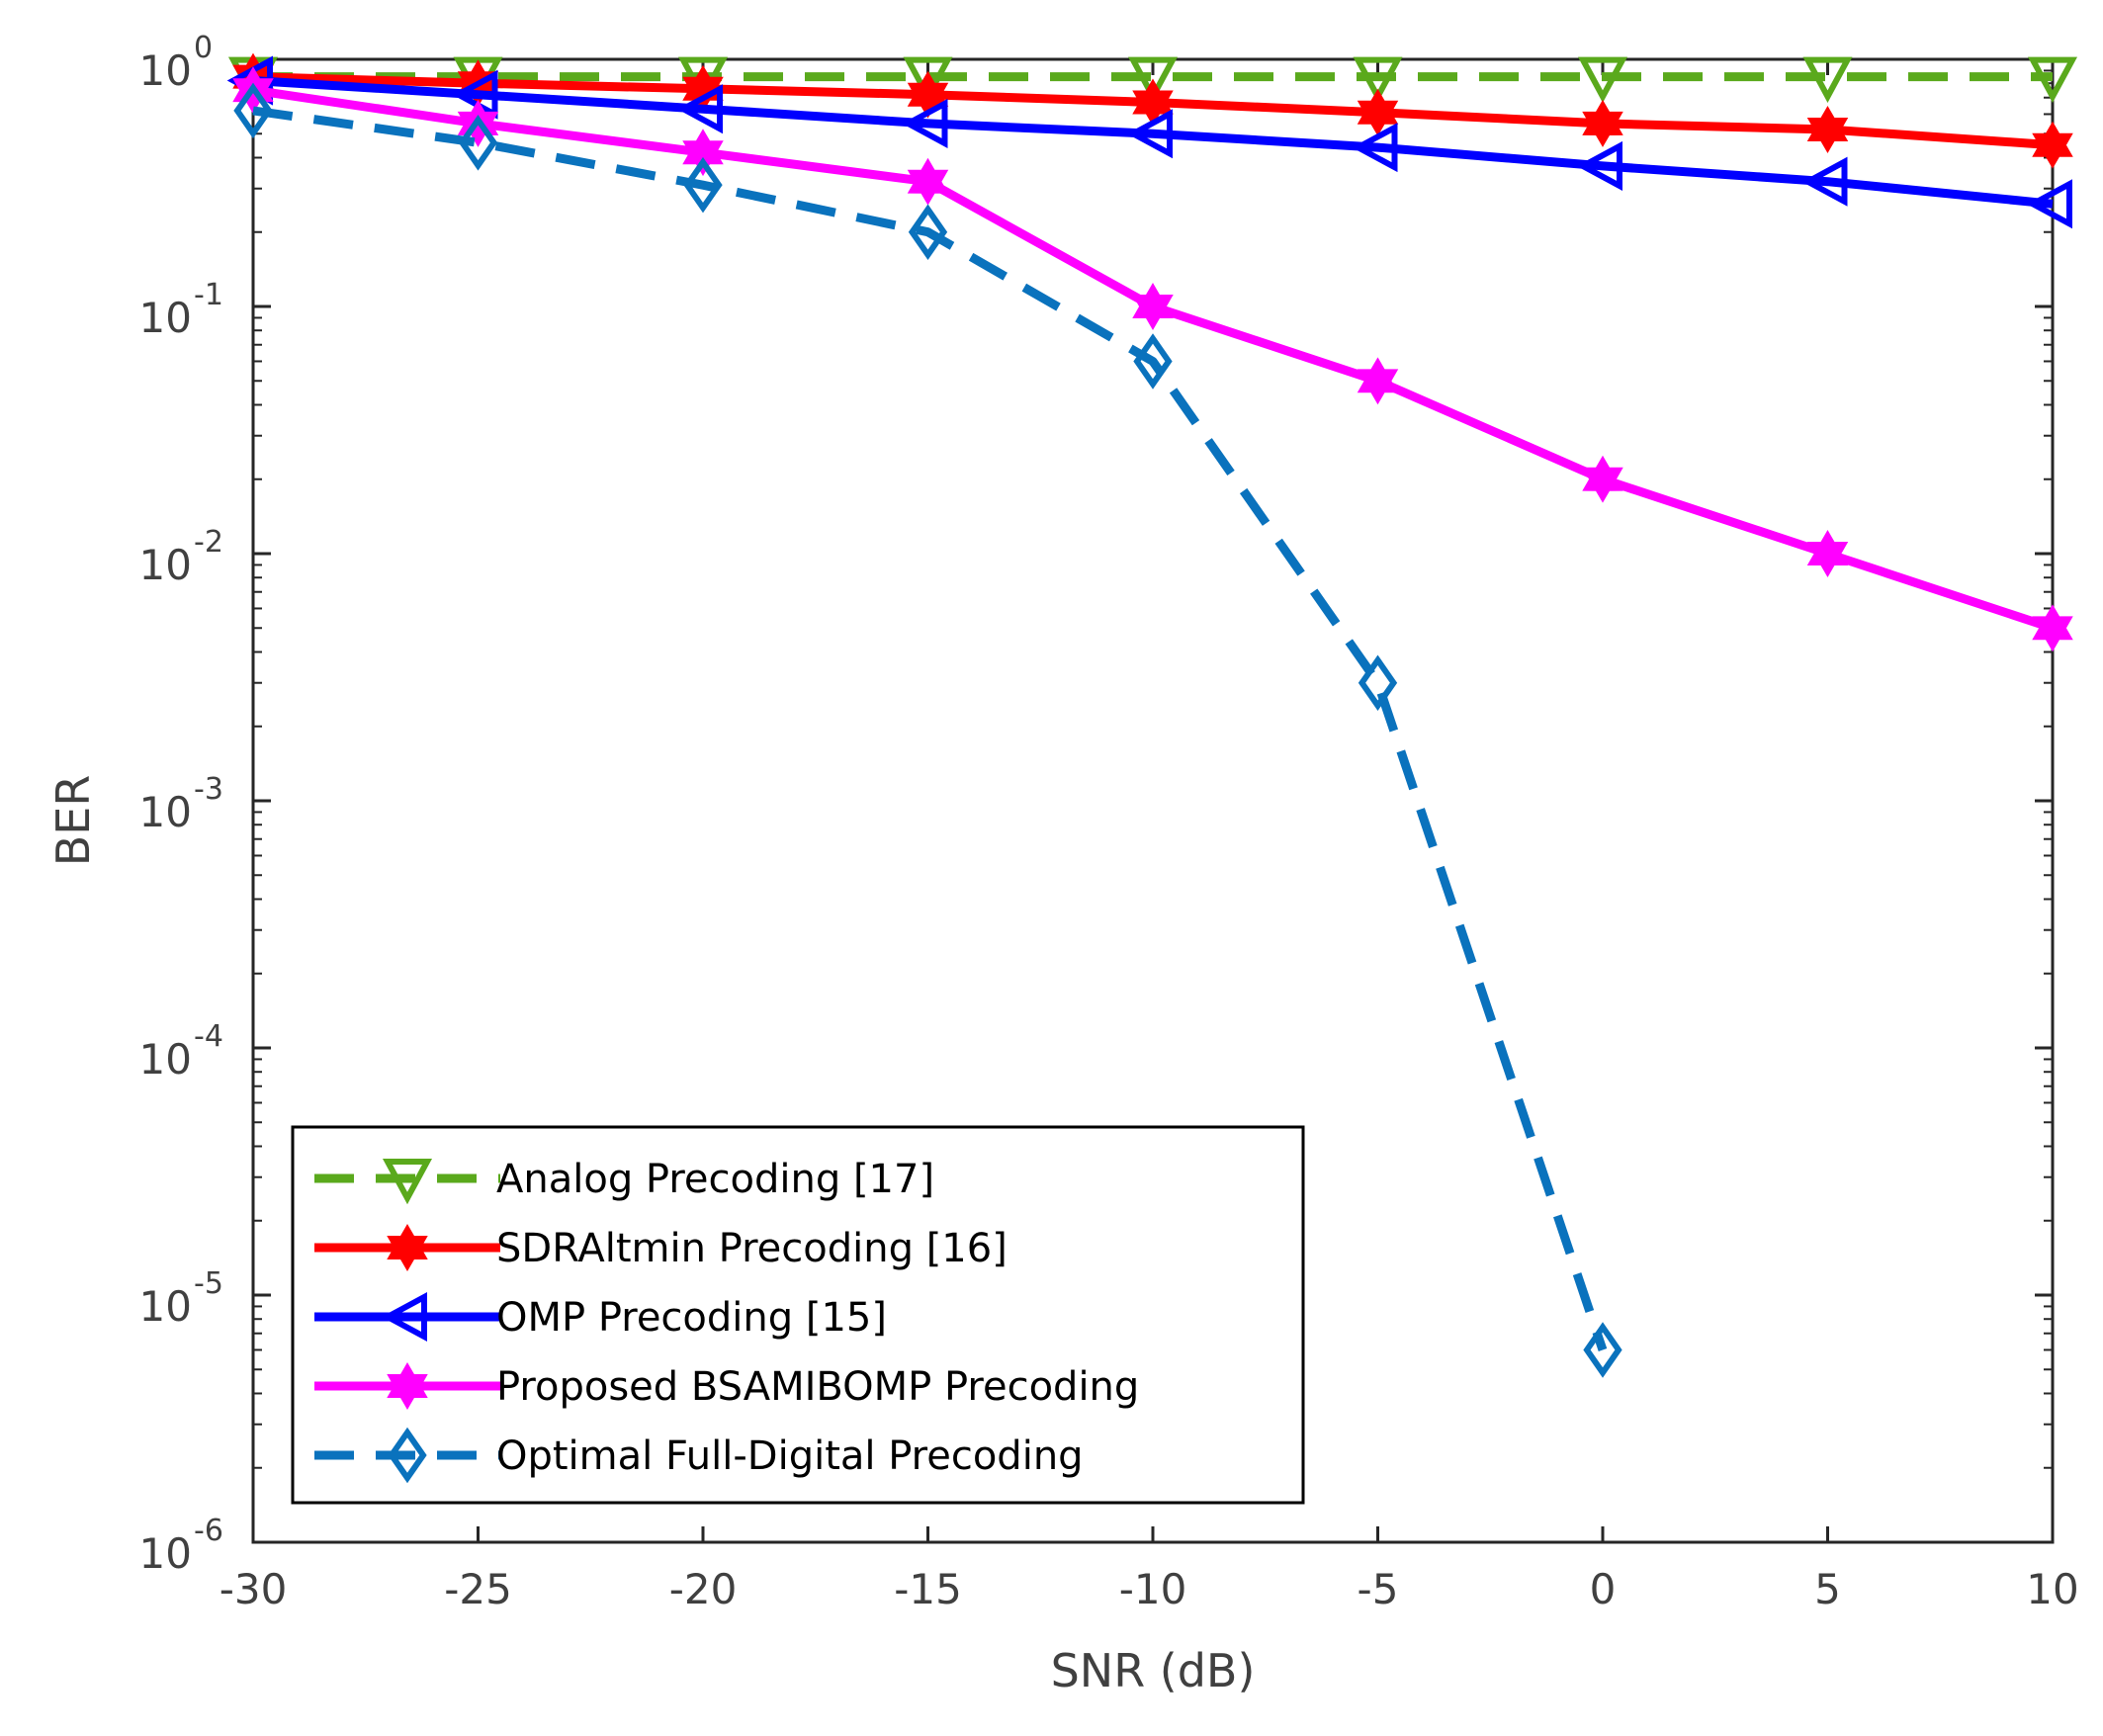 This screenshot has height=1736, width=2103. I want to click on x-tick-label: -15, so click(928, 1589).